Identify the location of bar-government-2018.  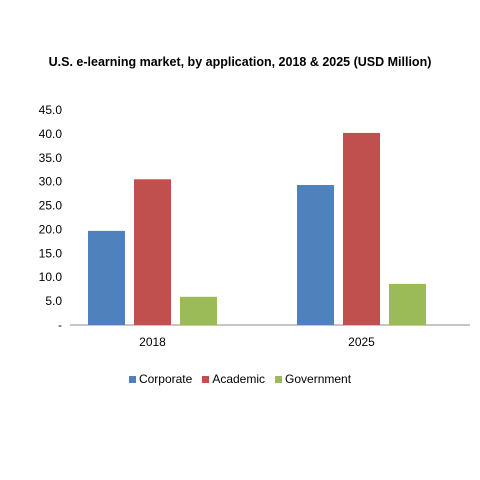
(198, 310).